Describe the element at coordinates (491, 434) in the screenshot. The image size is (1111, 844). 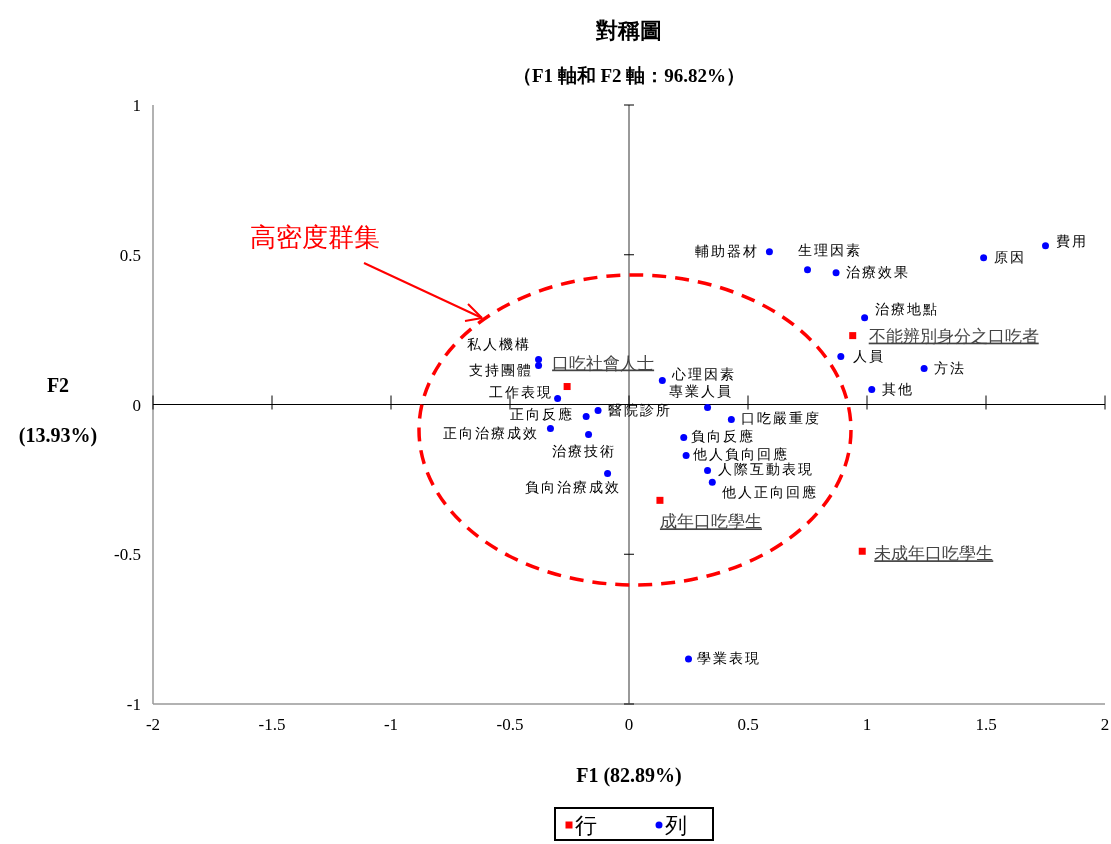
I see `data-label: 正向治療成效` at that location.